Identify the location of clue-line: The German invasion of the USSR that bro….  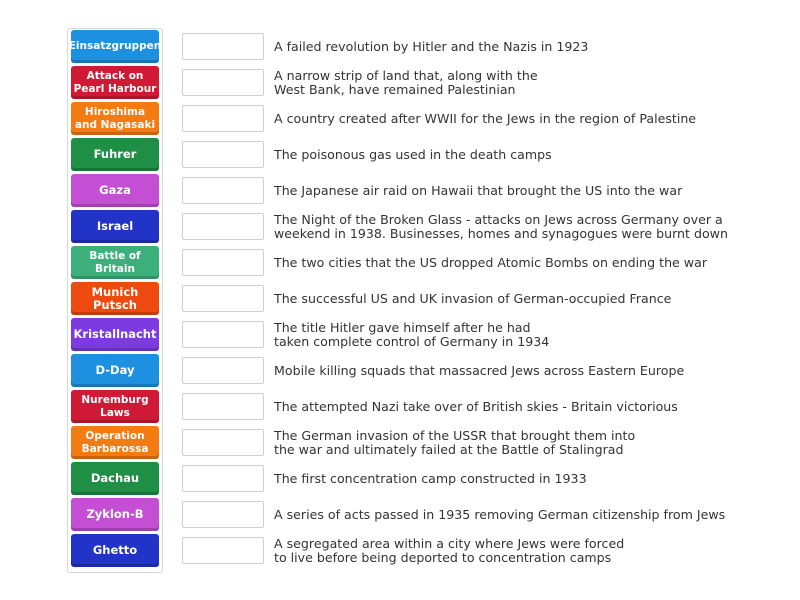
(455, 435).